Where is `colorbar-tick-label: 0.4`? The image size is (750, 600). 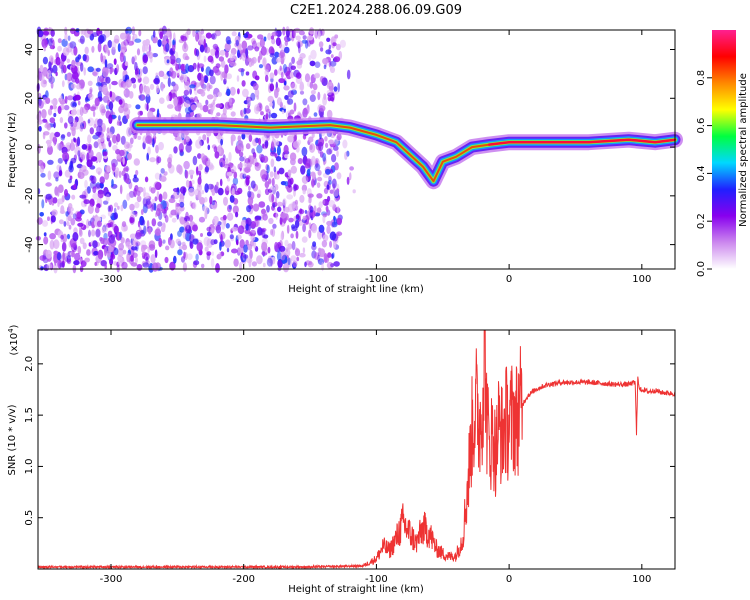 colorbar-tick-label: 0.4 is located at coordinates (701, 173).